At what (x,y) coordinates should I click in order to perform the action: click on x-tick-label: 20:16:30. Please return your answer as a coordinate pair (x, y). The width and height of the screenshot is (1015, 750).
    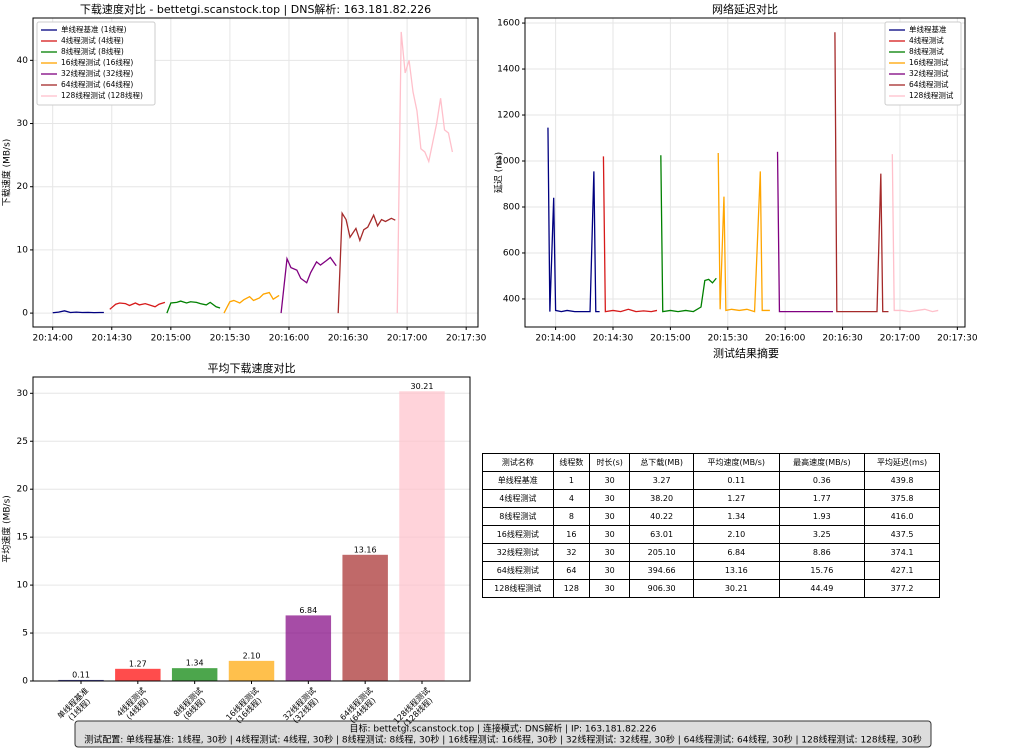
    Looking at the image, I should click on (842, 339).